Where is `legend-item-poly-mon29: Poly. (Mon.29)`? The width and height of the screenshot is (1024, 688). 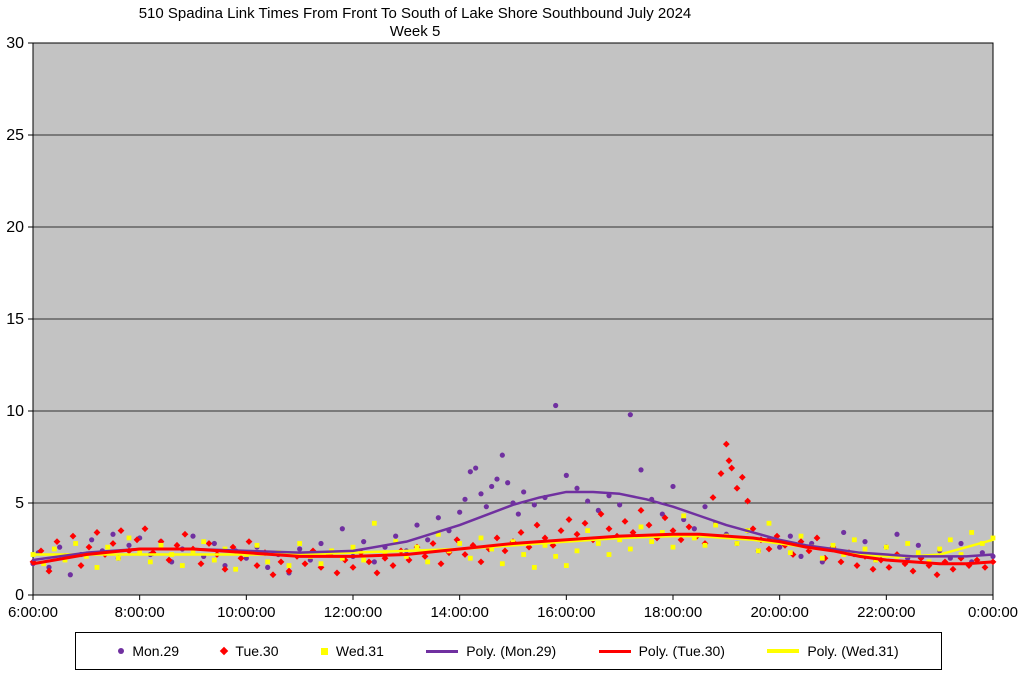
legend-item-poly-mon29: Poly. (Mon.29) is located at coordinates (491, 651).